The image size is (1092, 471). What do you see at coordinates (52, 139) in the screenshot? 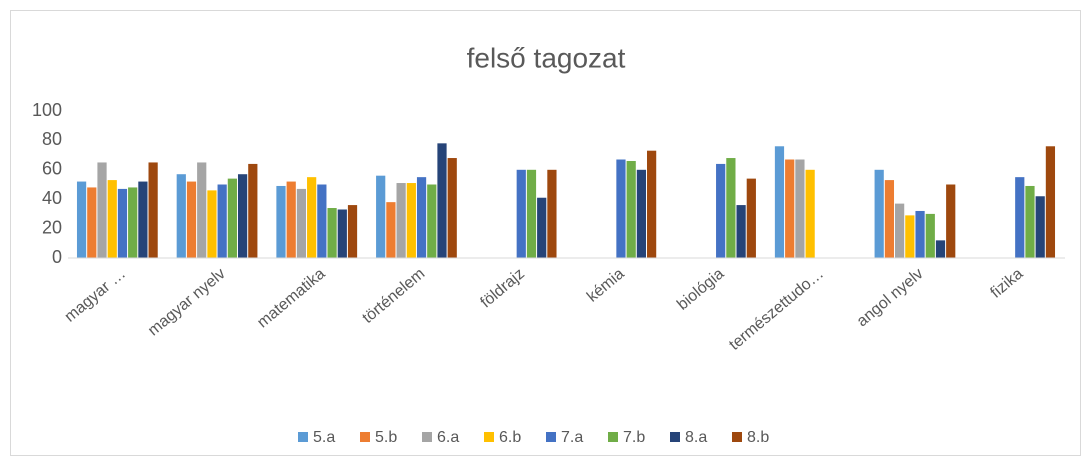
I see `y-tick-label: 80` at bounding box center [52, 139].